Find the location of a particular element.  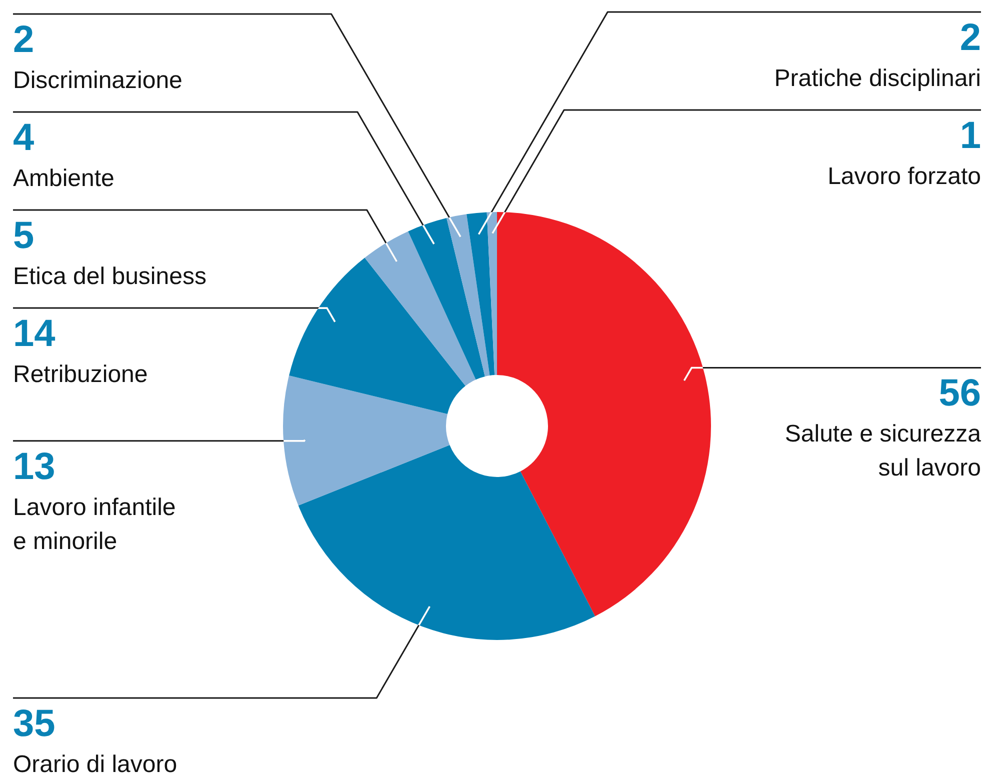

slice-label: Lavoro forzato is located at coordinates (904, 176).